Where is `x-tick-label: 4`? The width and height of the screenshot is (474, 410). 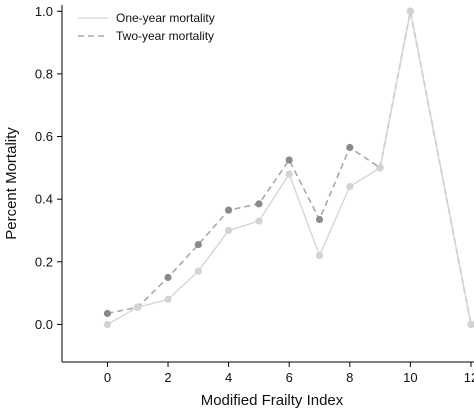
x-tick-label: 4 is located at coordinates (228, 377).